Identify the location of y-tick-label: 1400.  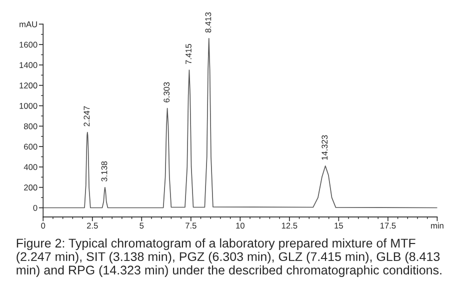
(29, 65).